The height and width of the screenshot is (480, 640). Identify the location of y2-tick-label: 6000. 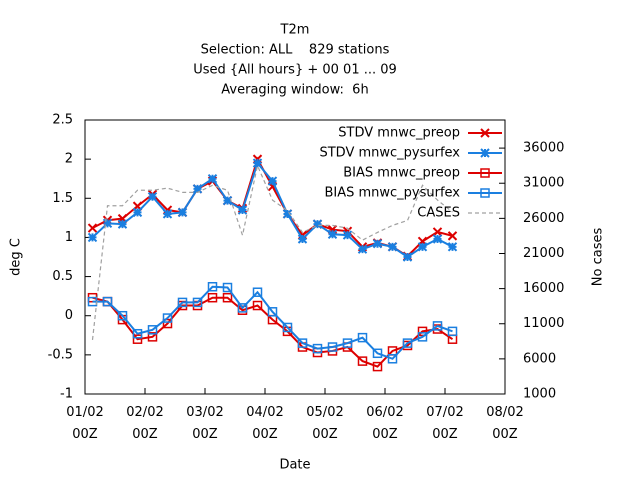
(539, 358).